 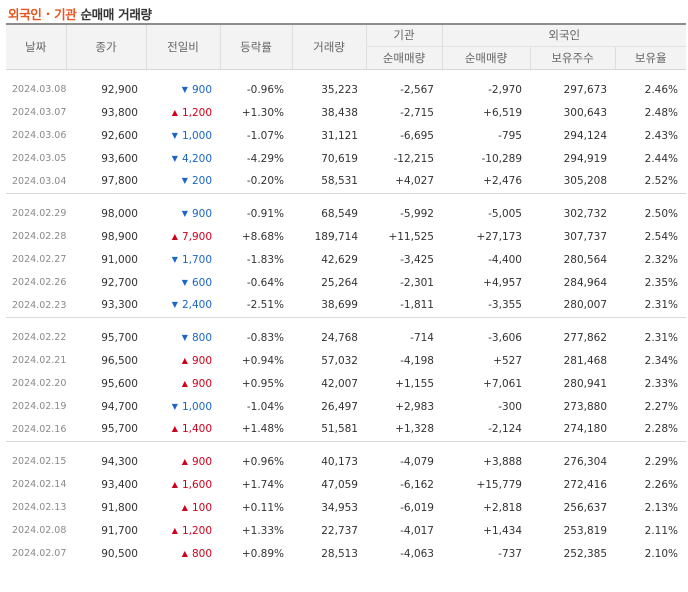 I want to click on cell-foreign-net: -3,606, so click(x=505, y=337).